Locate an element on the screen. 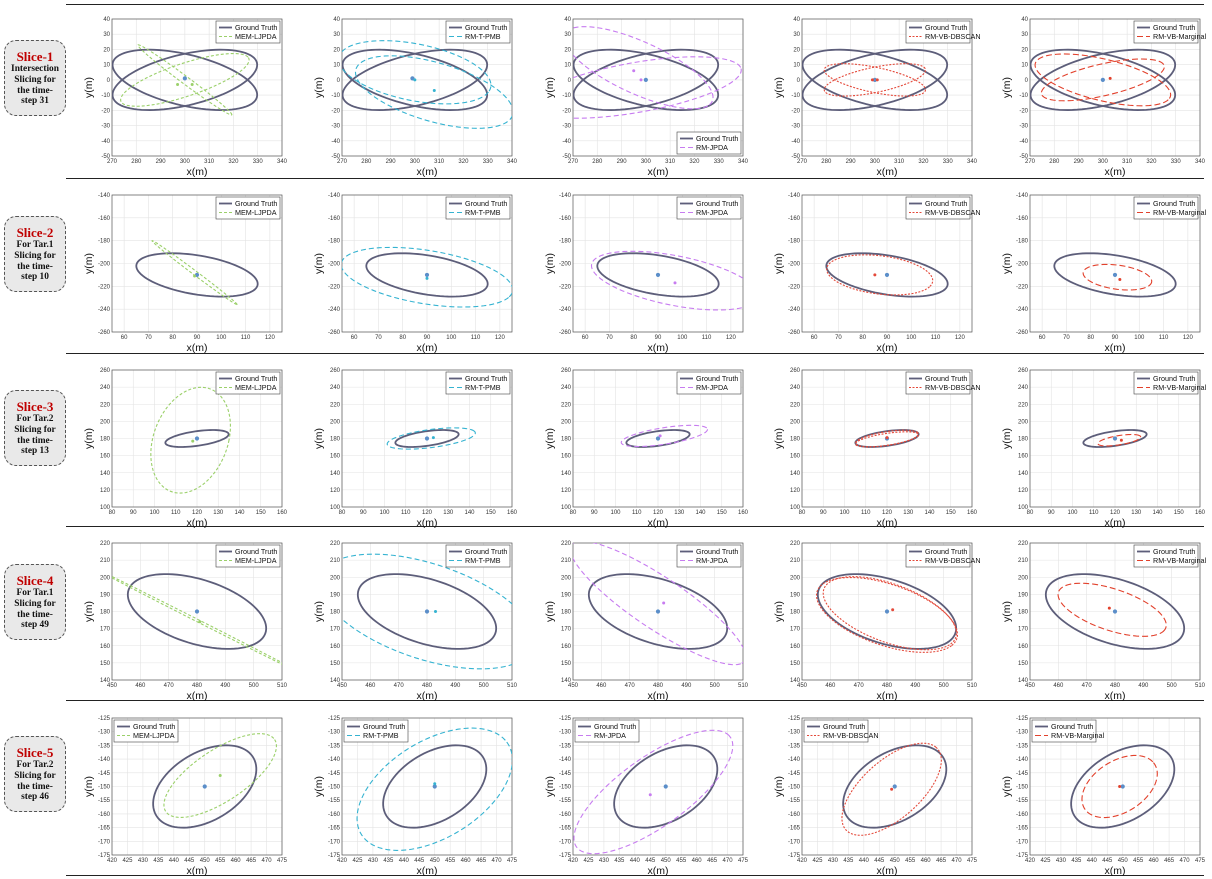  x-tick-label: 330 is located at coordinates (1176, 162).